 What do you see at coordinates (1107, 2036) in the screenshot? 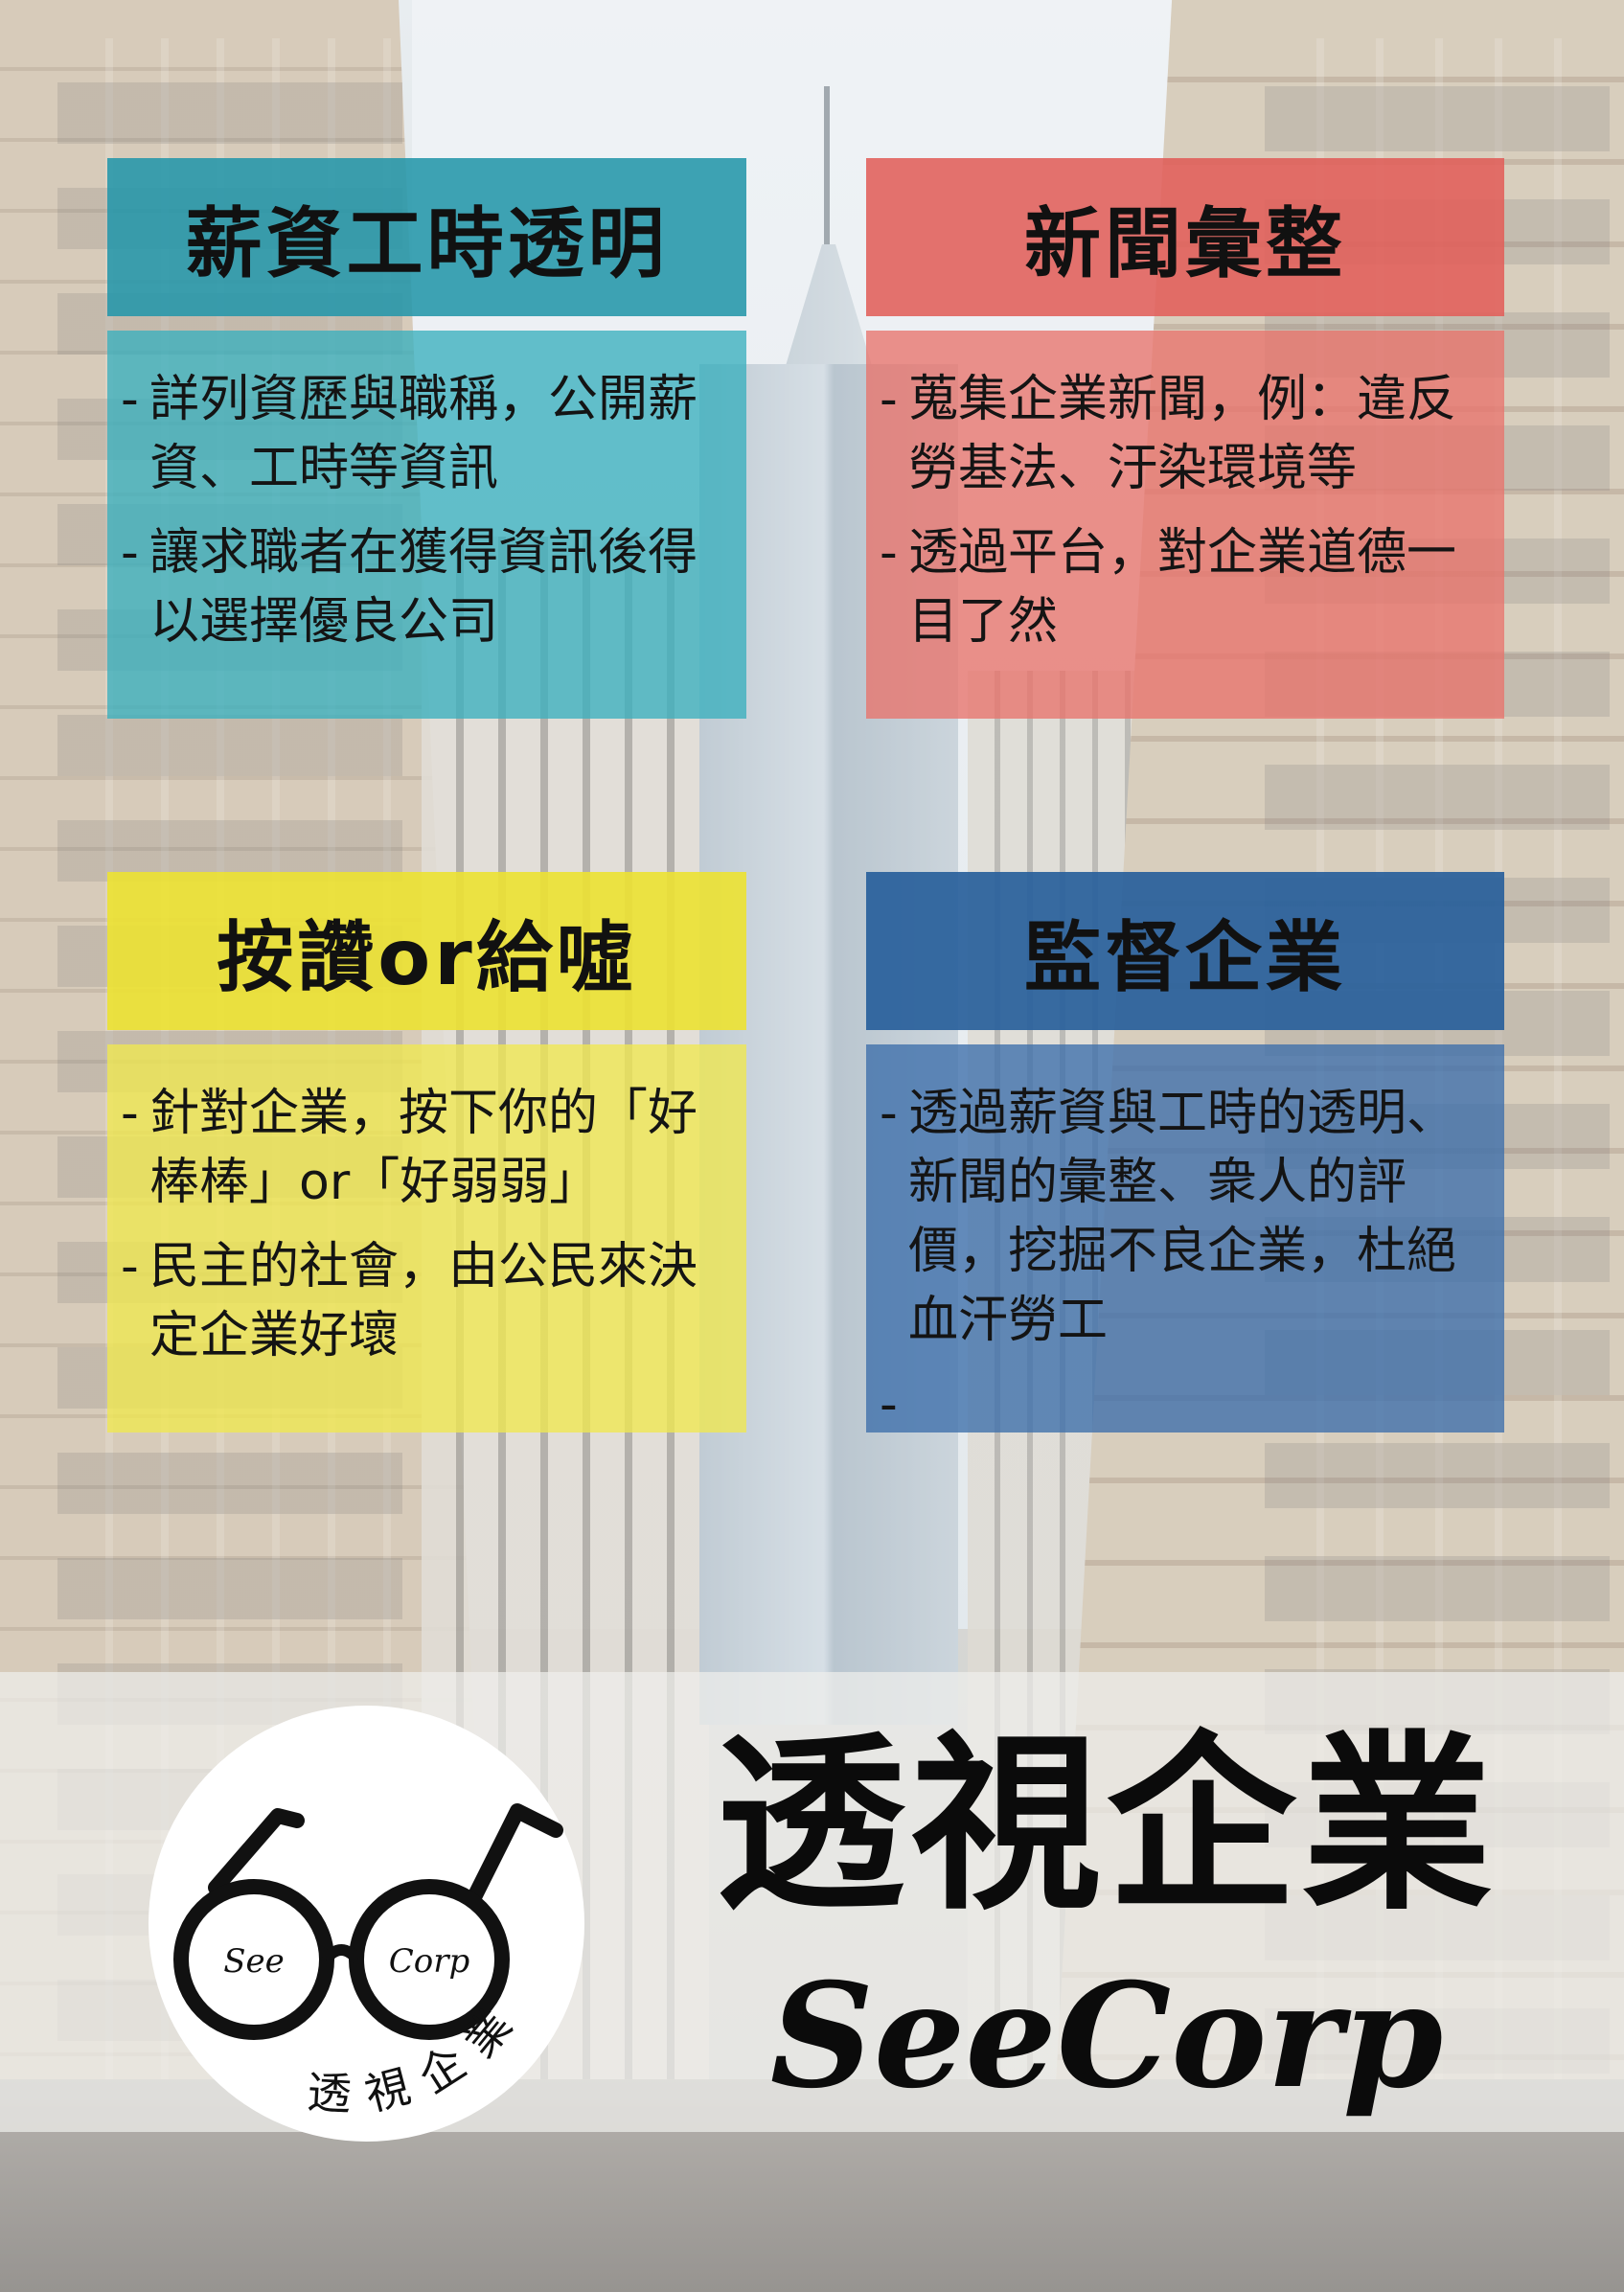
I see `brand-title-english: SeeCorp` at bounding box center [1107, 2036].